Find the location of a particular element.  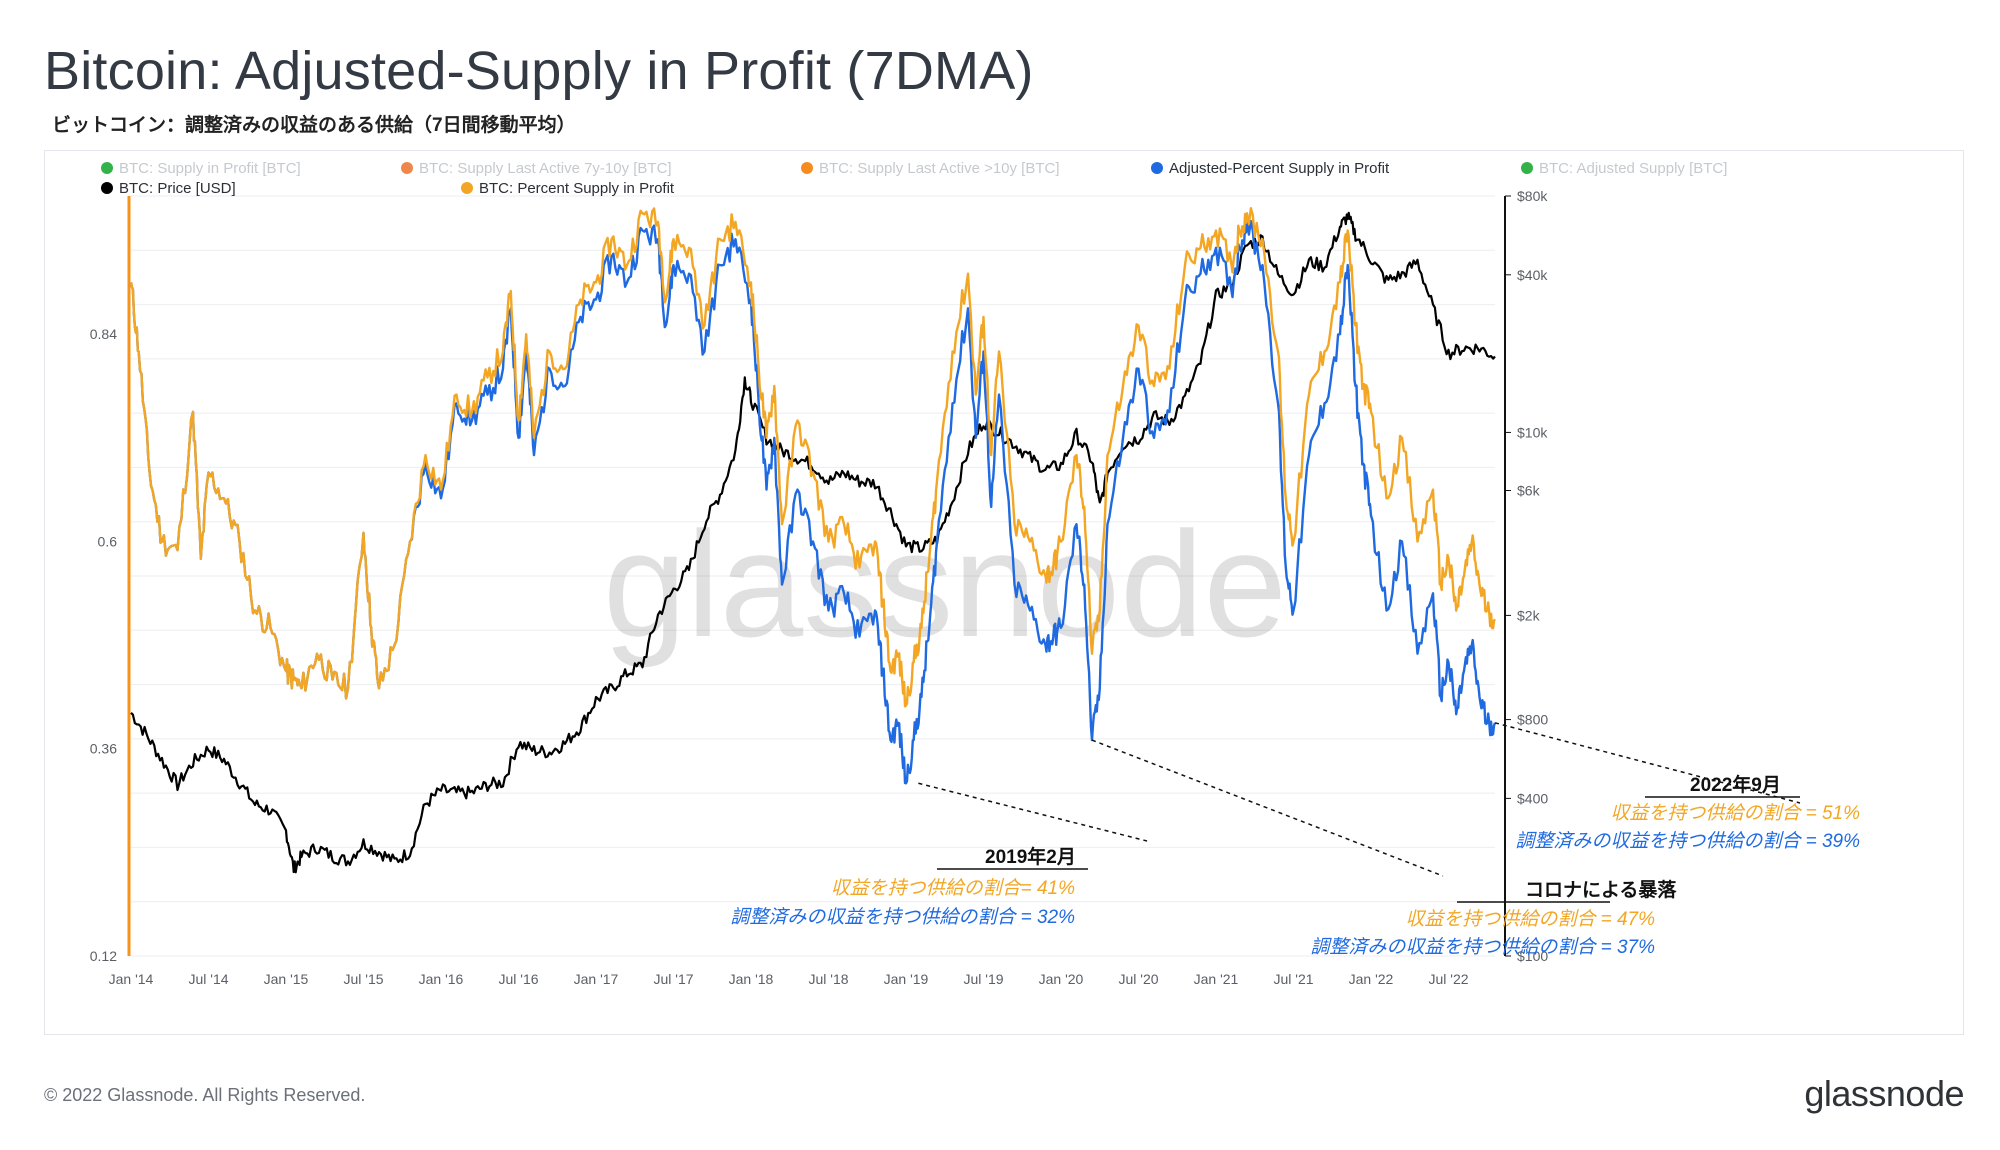

y-right-tick-label: $80k is located at coordinates (1532, 196).